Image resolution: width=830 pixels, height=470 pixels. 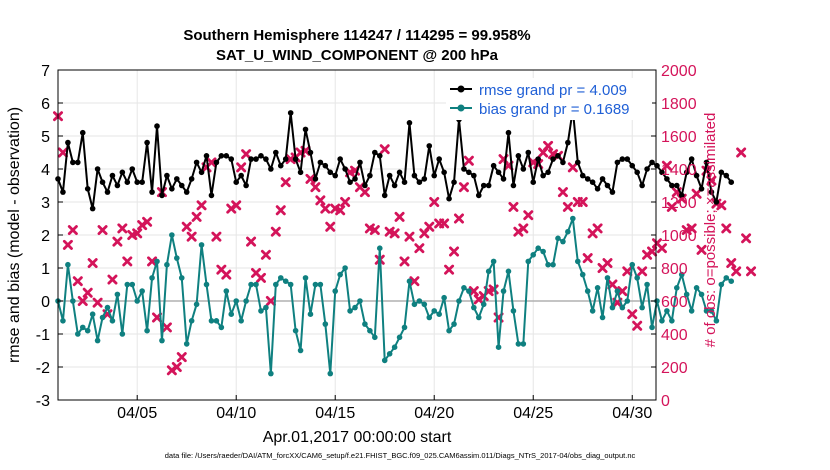 I want to click on y-tick-label-5: 2, so click(x=45, y=236).